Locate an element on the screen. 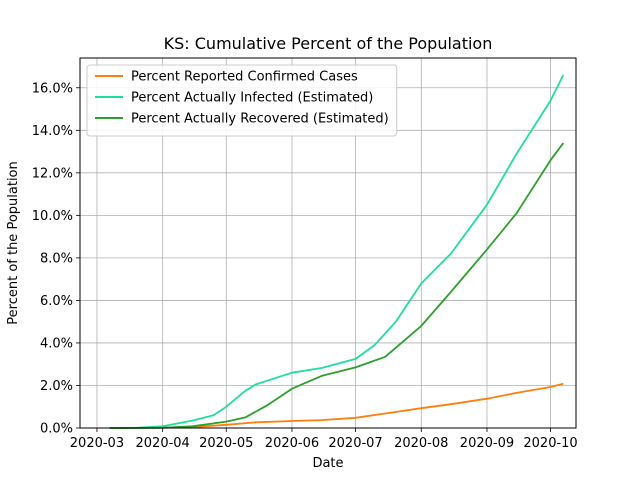 The image size is (640, 484). y-tick-label: 2.0% is located at coordinates (56, 386).